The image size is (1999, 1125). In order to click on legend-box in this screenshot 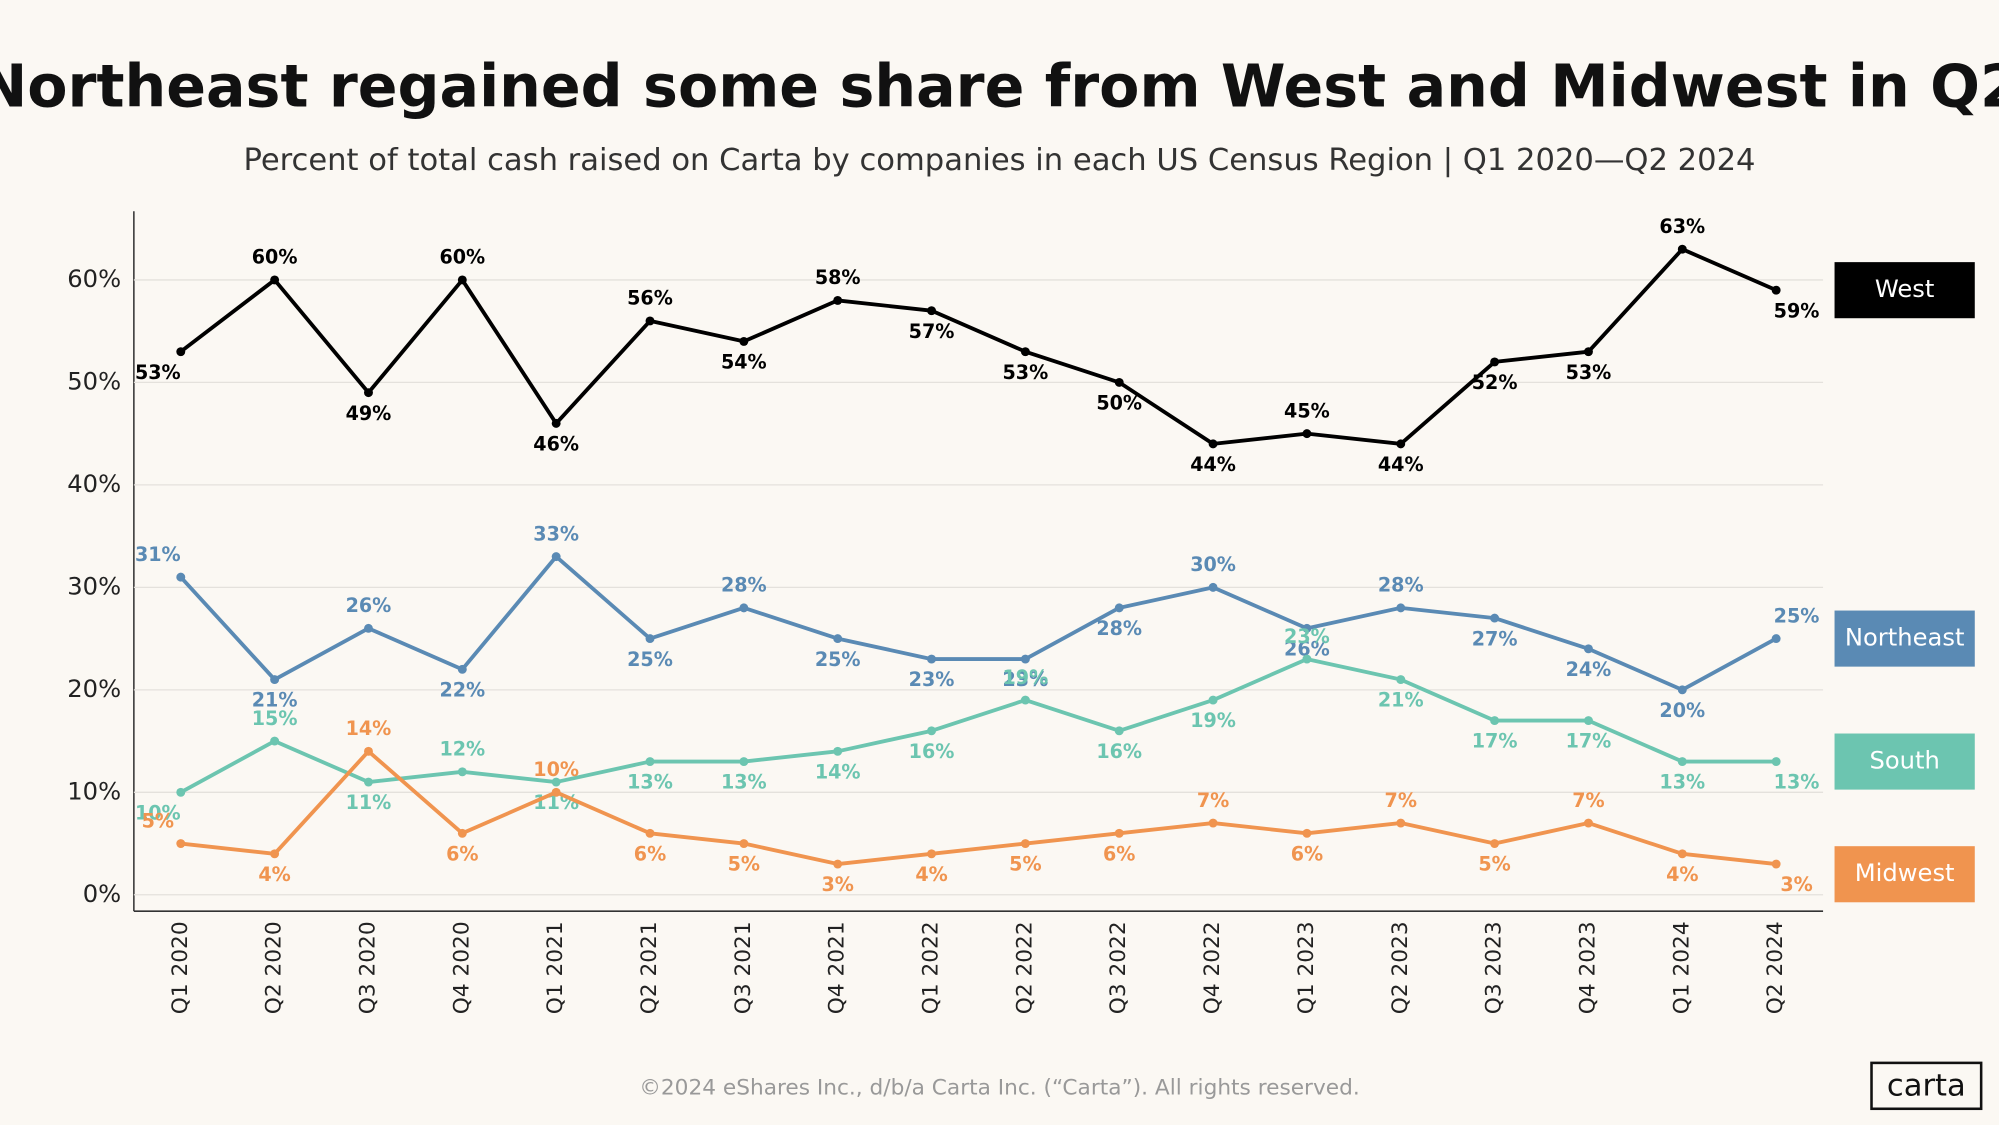, I will do `click(1904, 761)`.